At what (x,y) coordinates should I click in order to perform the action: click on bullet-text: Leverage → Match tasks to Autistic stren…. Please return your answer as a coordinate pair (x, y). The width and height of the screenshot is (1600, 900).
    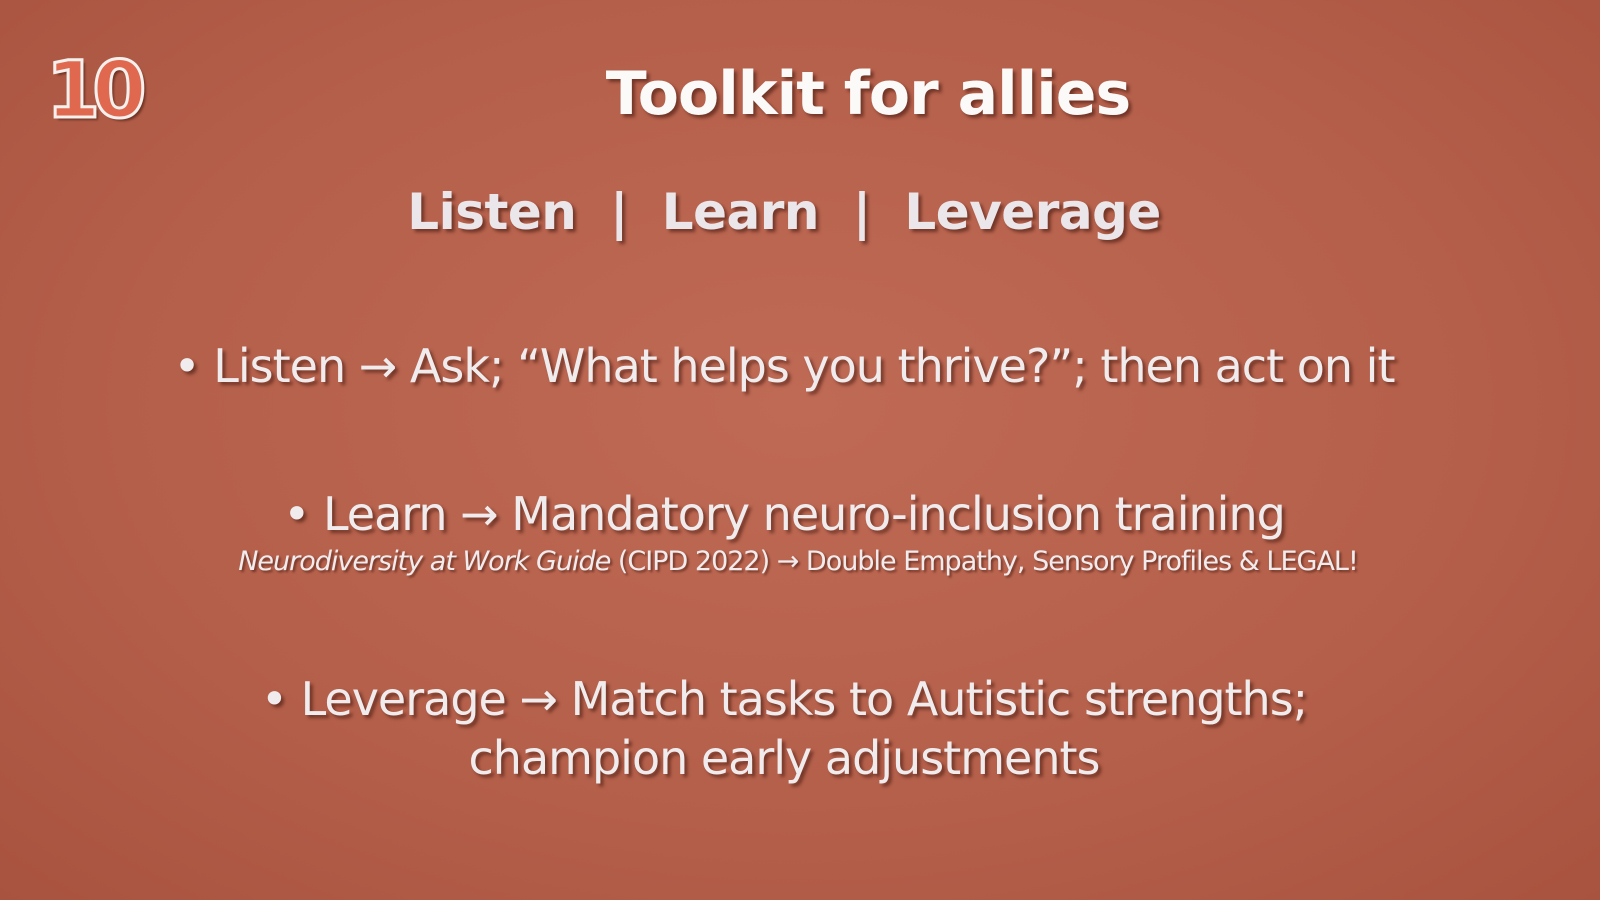
    Looking at the image, I should click on (804, 699).